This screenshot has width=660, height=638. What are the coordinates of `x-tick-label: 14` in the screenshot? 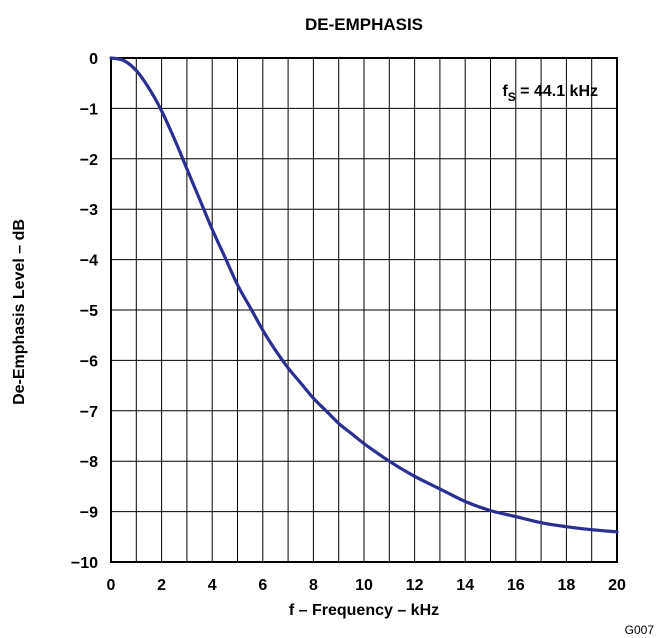 It's located at (465, 585).